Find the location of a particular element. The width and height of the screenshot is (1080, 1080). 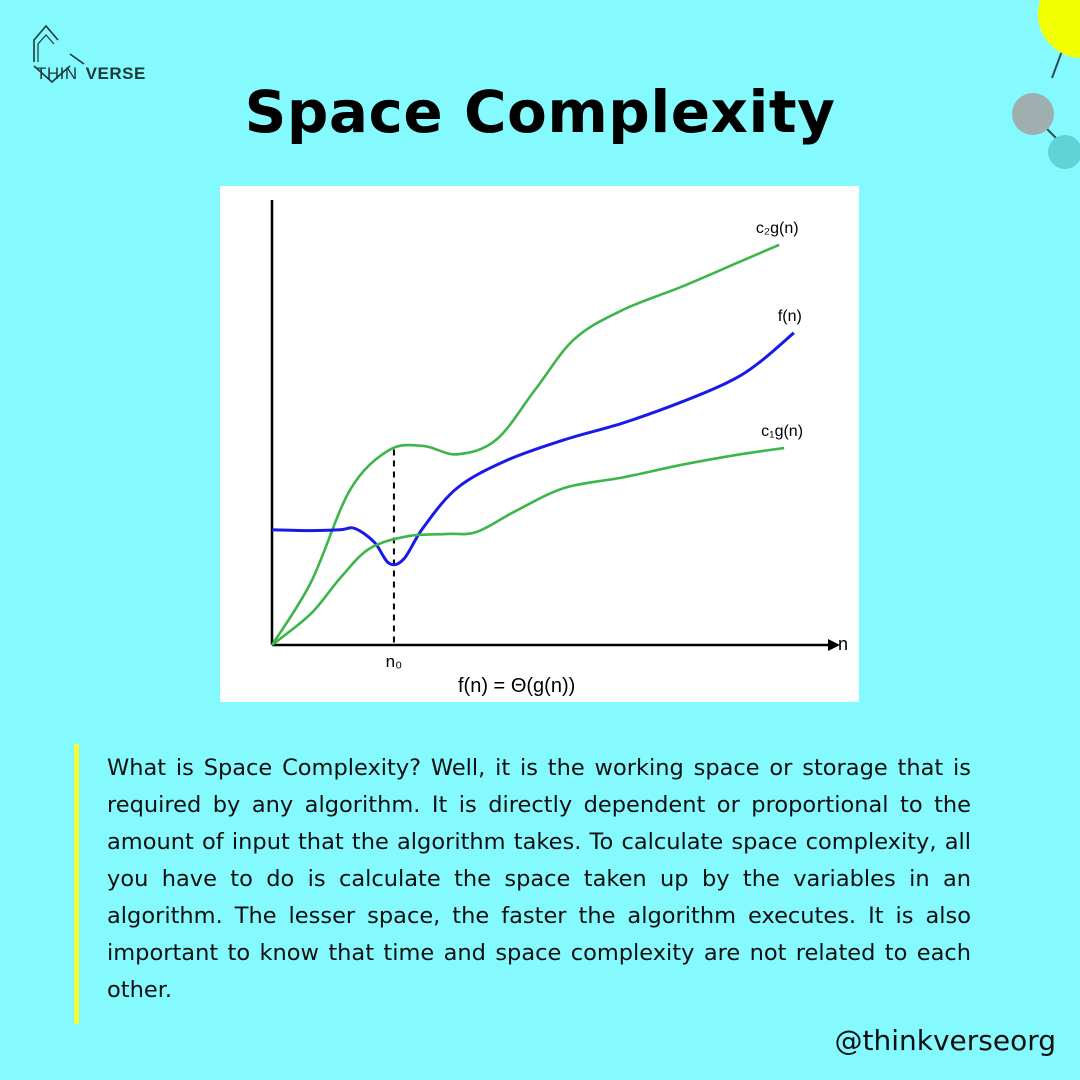

chart-formula: f(n) = Θ(g(n)) is located at coordinates (516, 686).